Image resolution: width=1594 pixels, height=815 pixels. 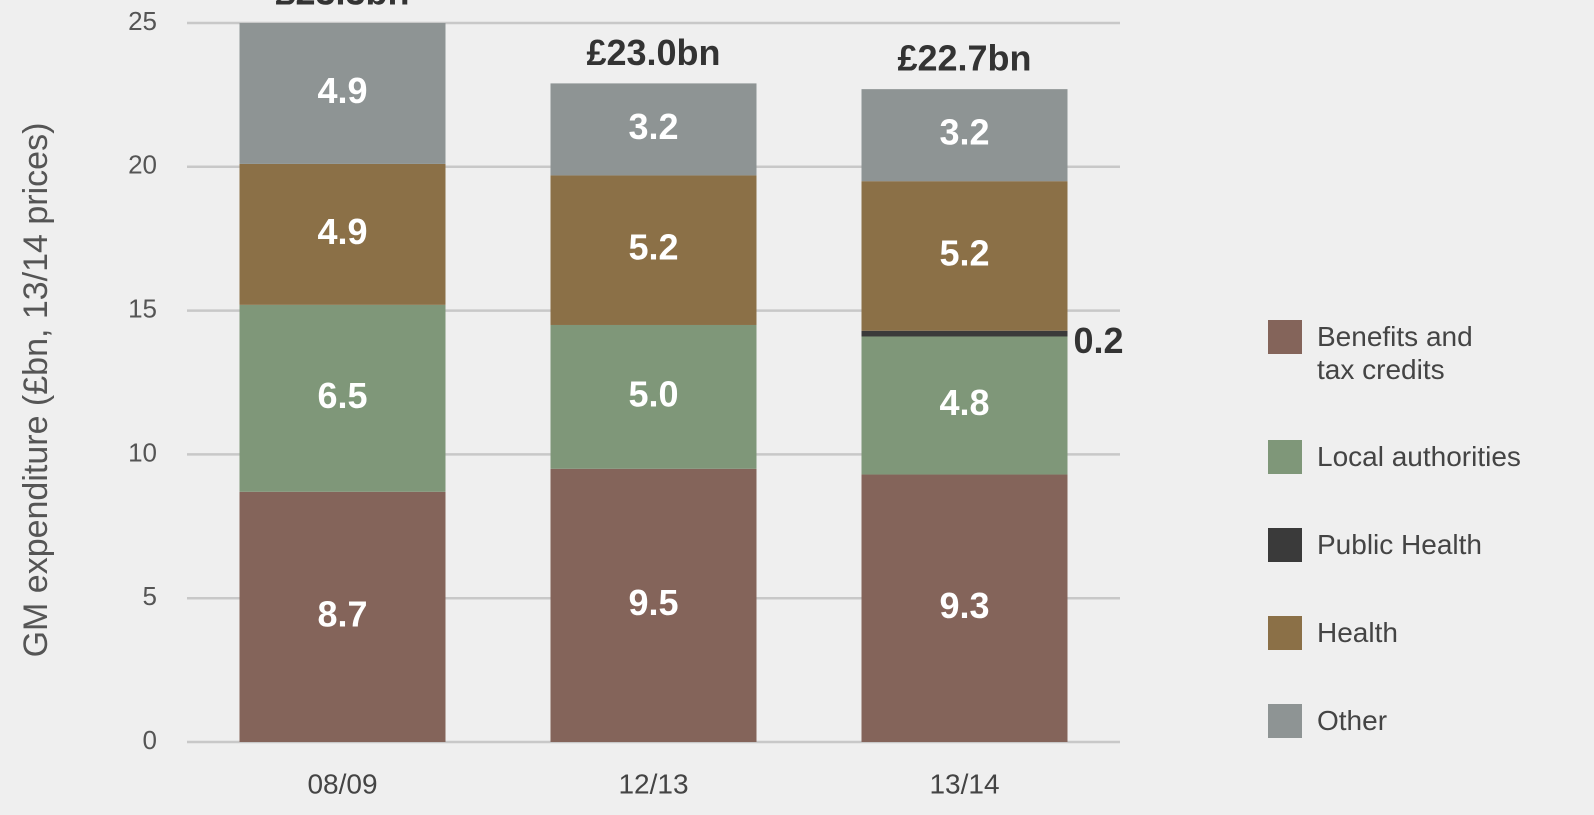 What do you see at coordinates (964, 58) in the screenshot?
I see `total-label: £22.7bn` at bounding box center [964, 58].